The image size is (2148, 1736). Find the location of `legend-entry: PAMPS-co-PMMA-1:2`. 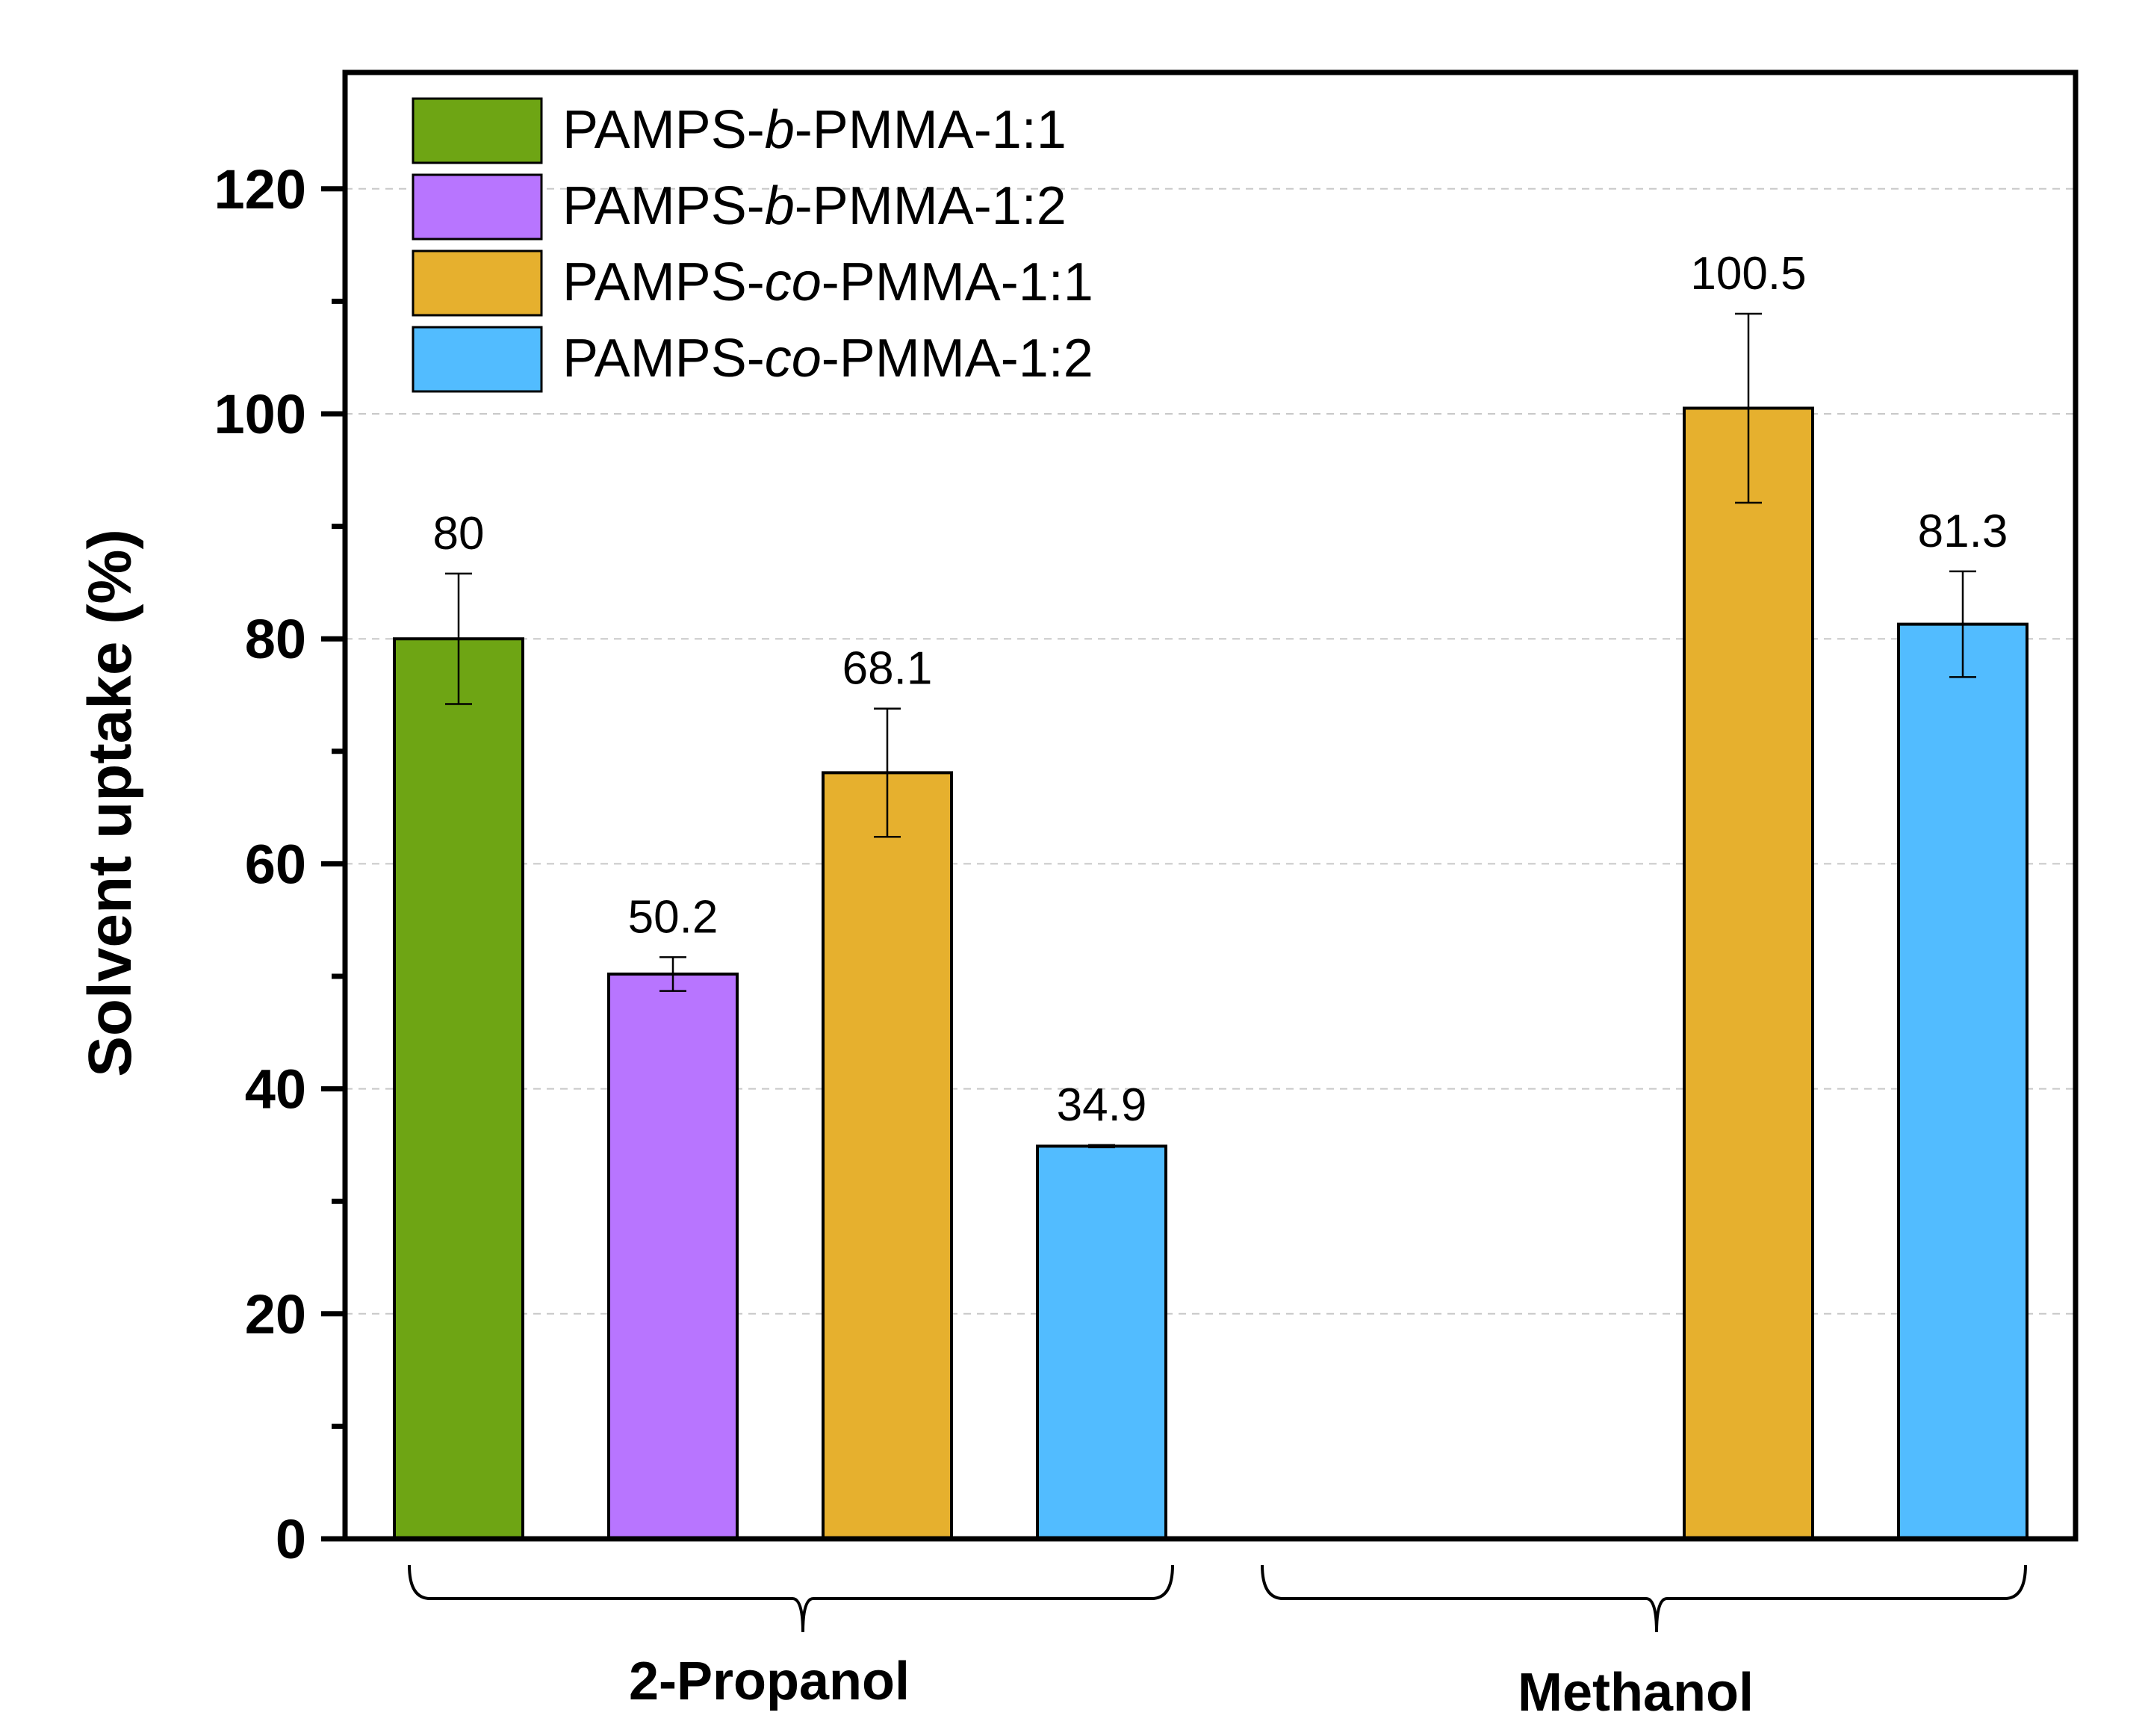

legend-entry: PAMPS-co-PMMA-1:2 is located at coordinates (827, 358).